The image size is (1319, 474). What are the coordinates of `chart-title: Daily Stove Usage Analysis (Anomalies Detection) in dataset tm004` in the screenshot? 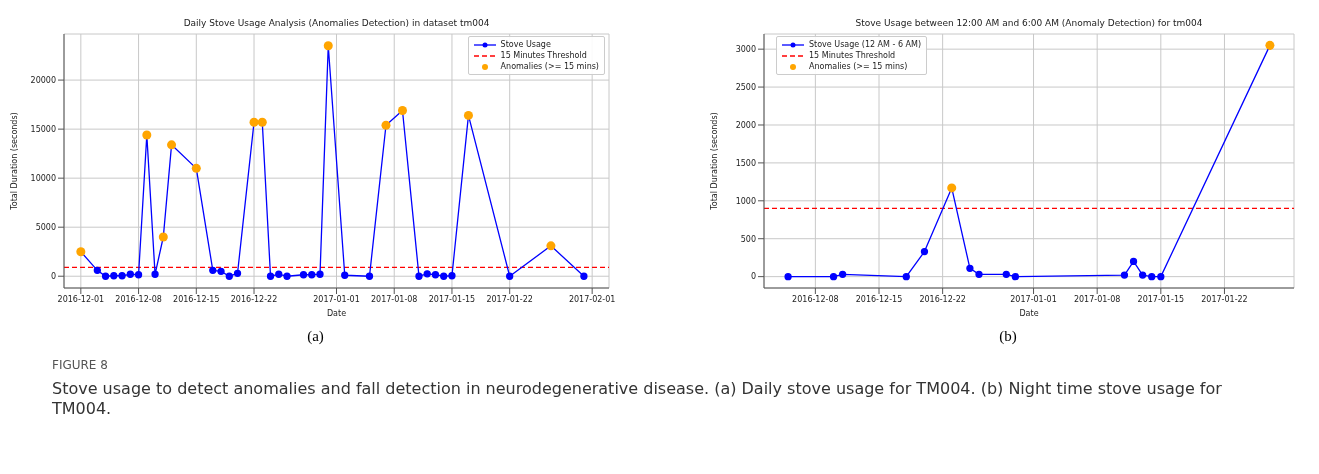 It's located at (336, 23).